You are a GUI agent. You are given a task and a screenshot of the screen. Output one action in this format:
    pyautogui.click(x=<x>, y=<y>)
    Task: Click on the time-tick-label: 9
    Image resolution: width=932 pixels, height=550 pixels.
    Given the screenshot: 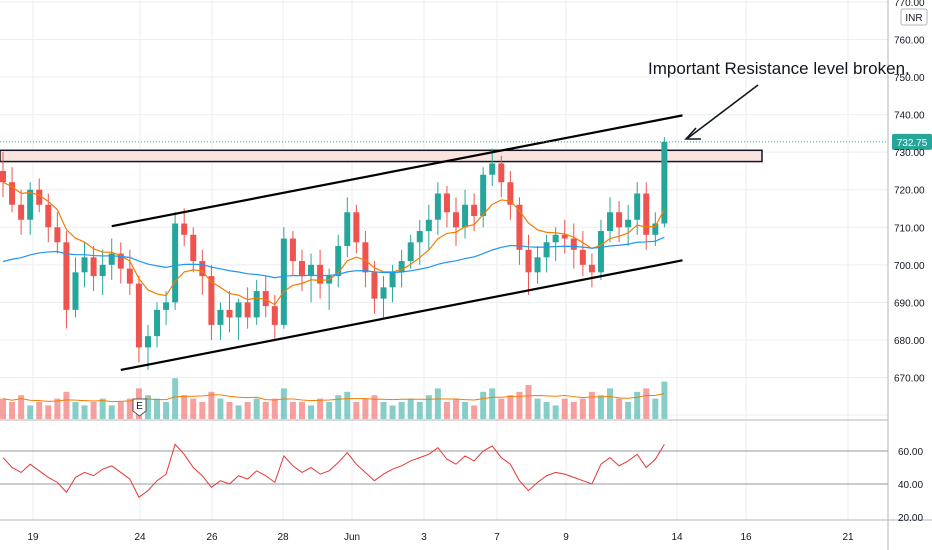 What is the action you would take?
    pyautogui.click(x=566, y=537)
    